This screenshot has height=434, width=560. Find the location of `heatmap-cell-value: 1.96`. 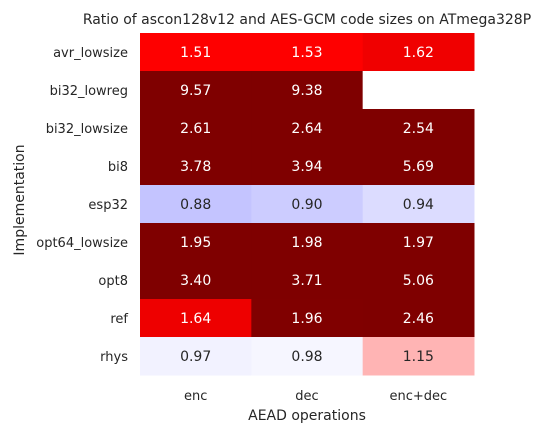

heatmap-cell-value: 1.96 is located at coordinates (306, 319).